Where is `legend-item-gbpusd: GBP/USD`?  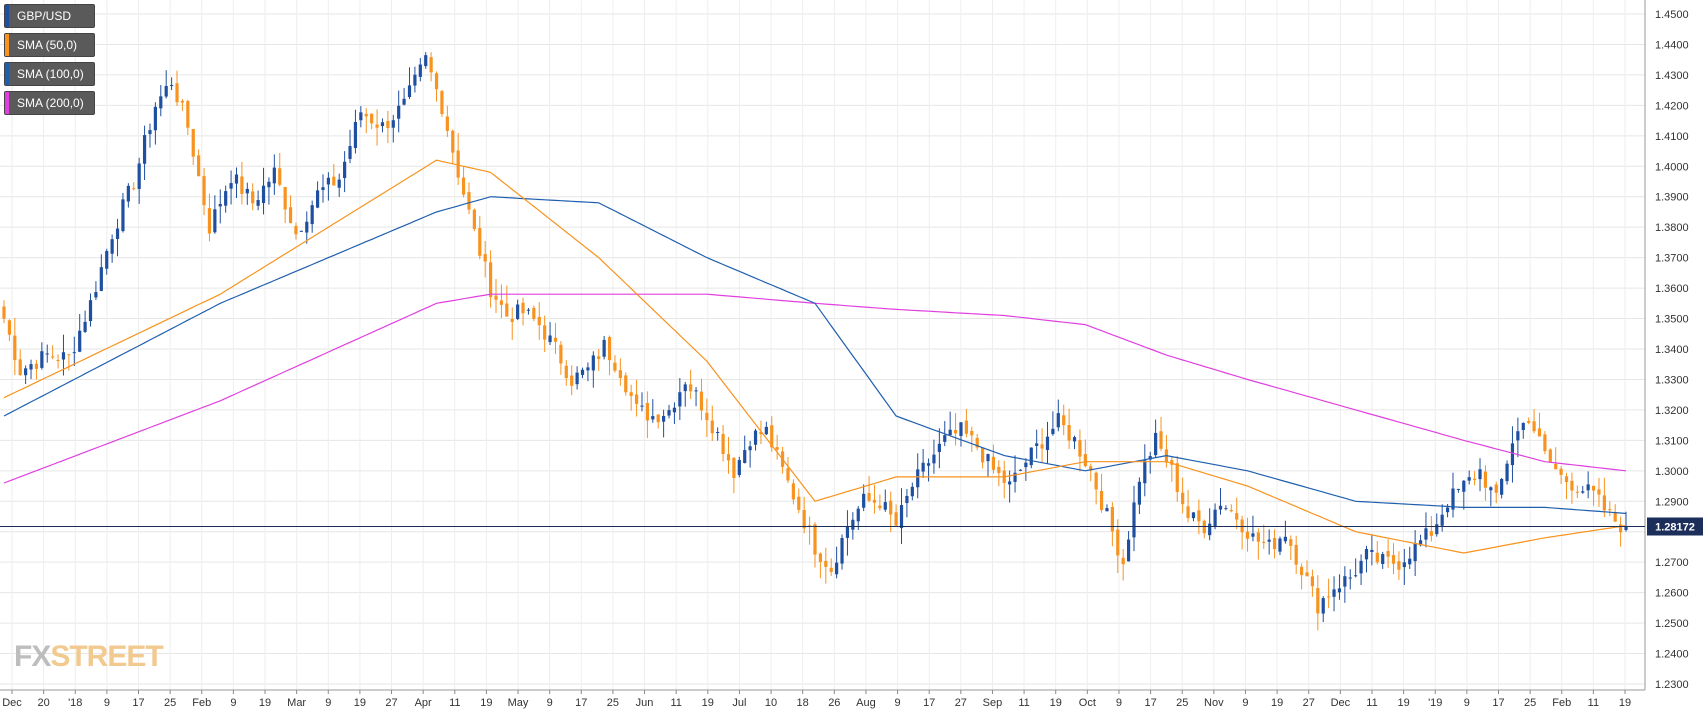
legend-item-gbpusd: GBP/USD is located at coordinates (49, 16).